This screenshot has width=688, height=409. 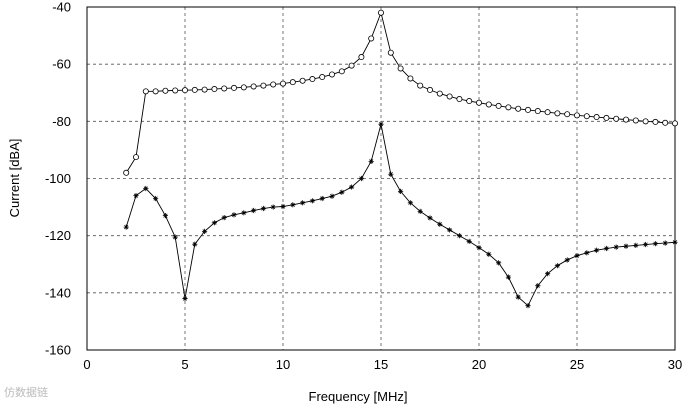 I want to click on y-axis-label: Current [dBA], so click(x=14, y=178).